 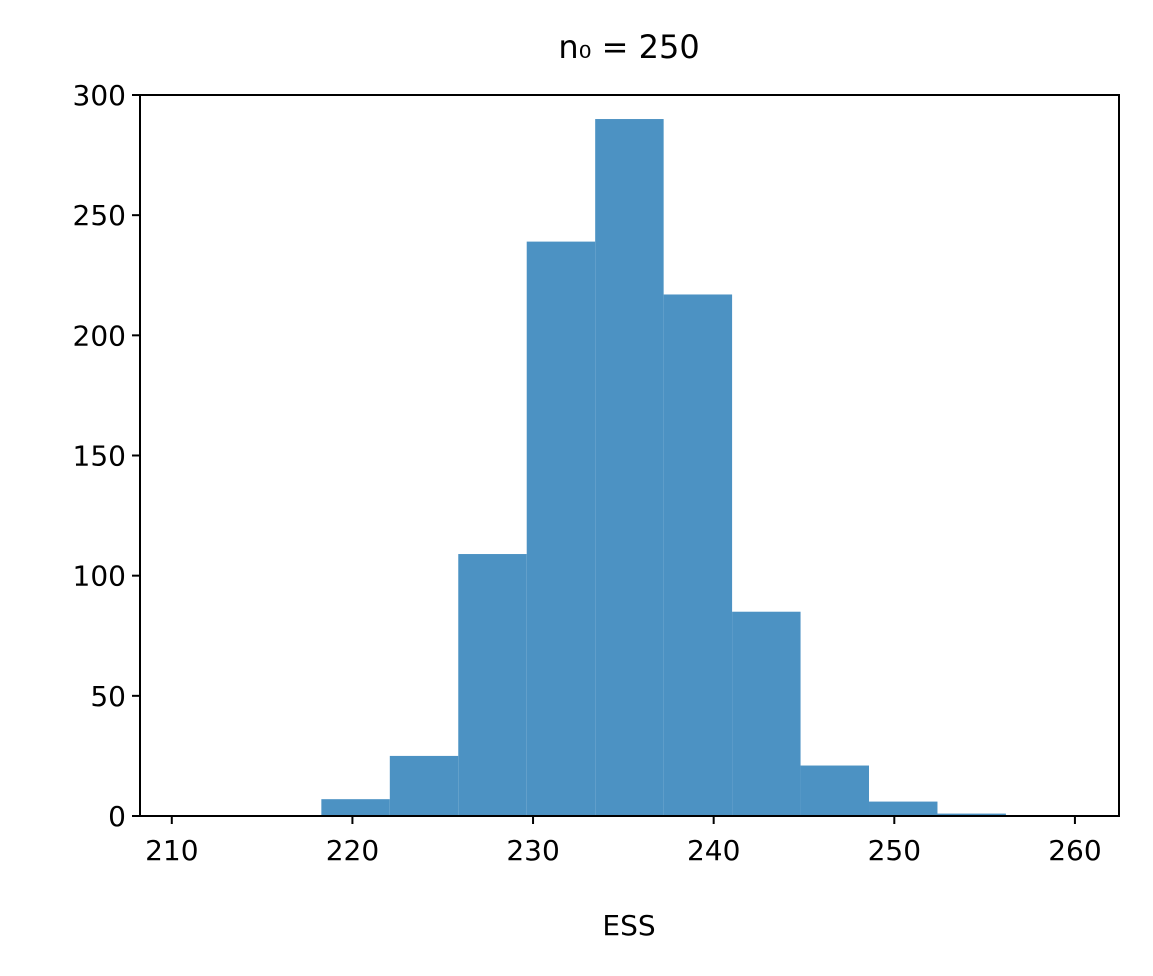 What do you see at coordinates (99, 215) in the screenshot?
I see `y-tick-label: 250` at bounding box center [99, 215].